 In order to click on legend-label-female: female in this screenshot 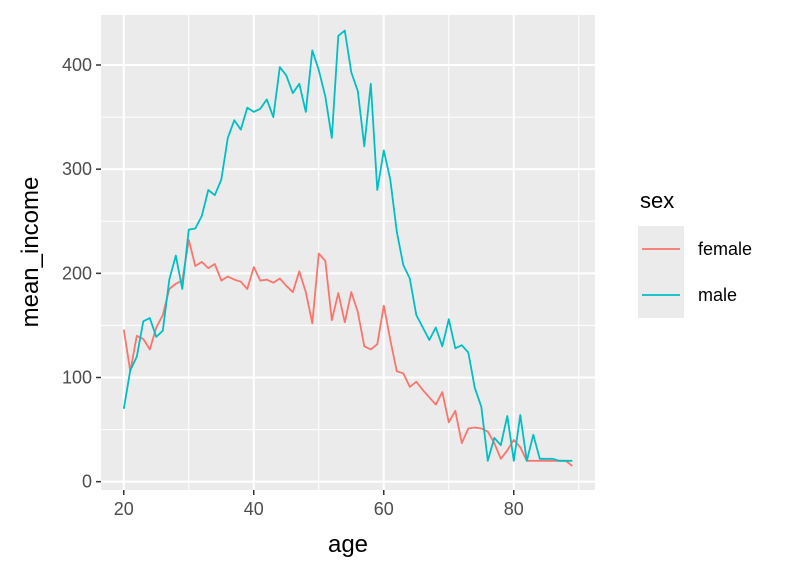, I will do `click(725, 249)`.